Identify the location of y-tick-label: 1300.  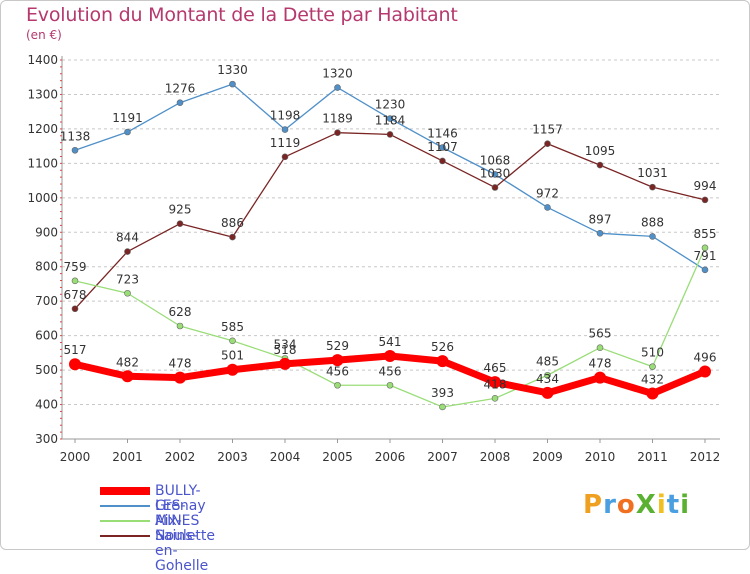
(42, 94).